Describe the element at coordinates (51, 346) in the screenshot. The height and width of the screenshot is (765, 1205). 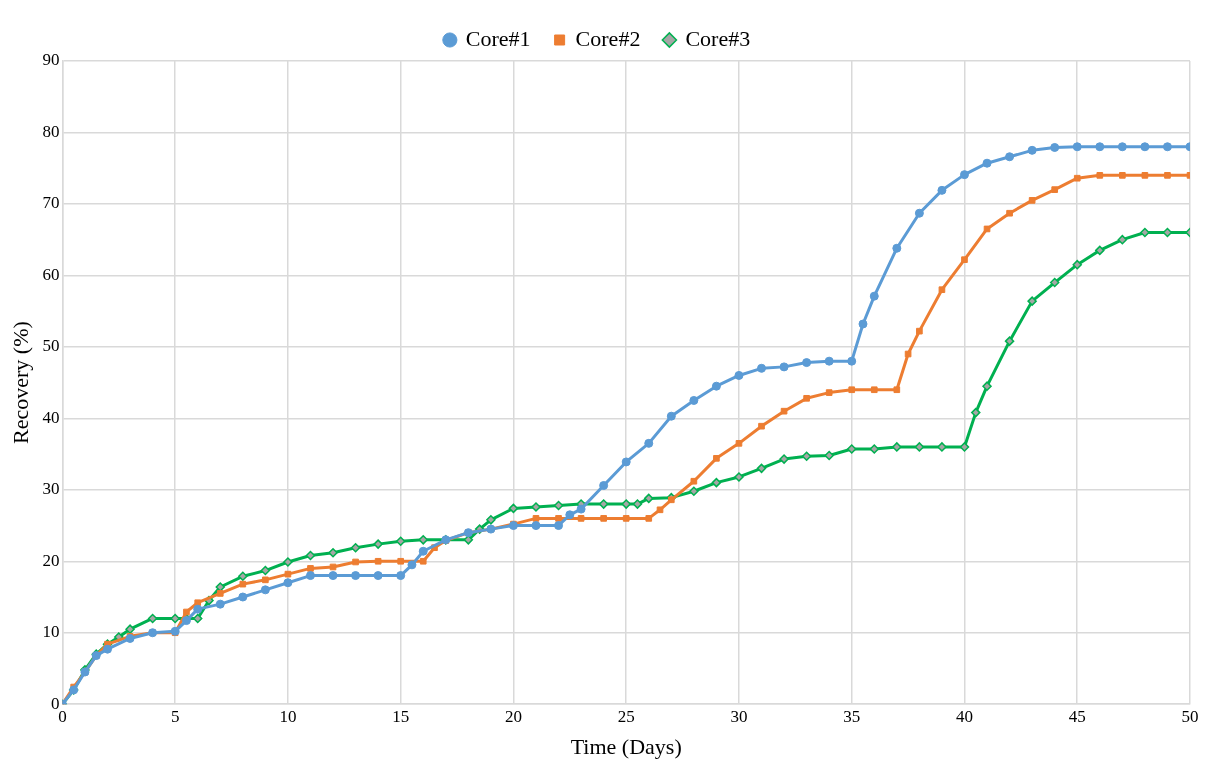
I see `y-tick-label: 50` at that location.